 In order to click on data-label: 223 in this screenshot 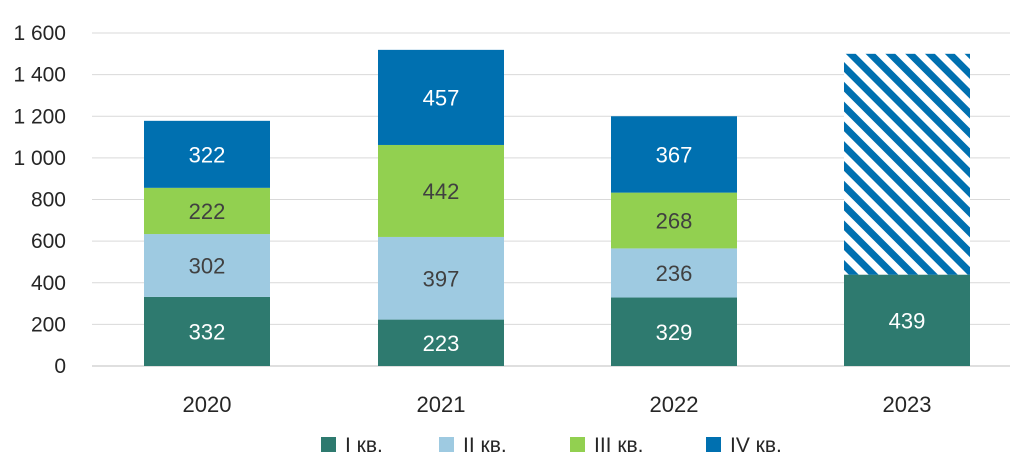, I will do `click(441, 343)`.